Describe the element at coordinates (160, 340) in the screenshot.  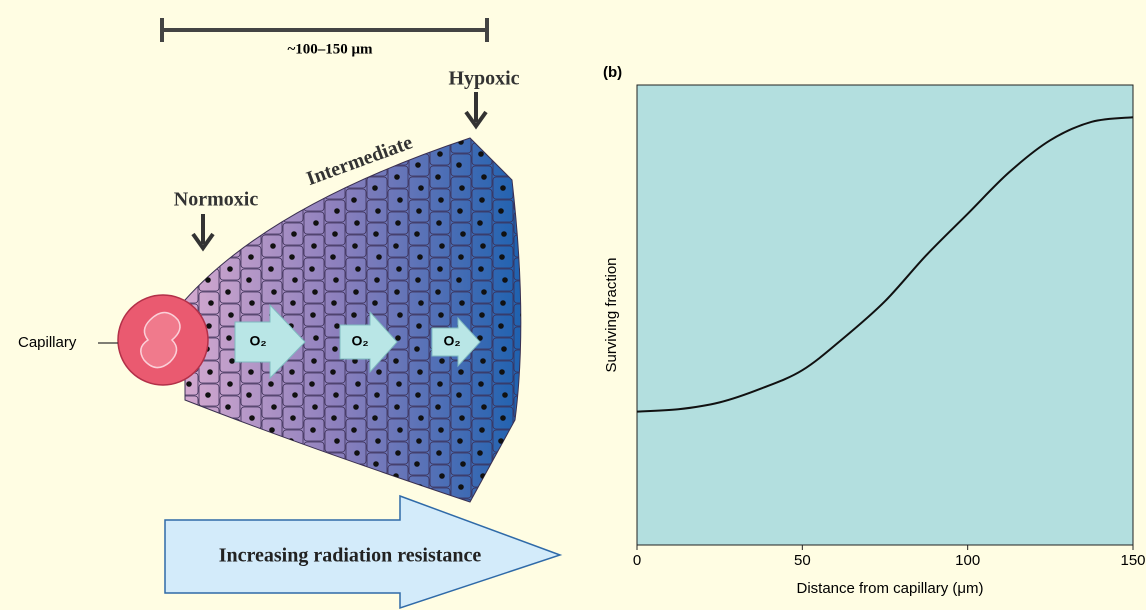
I see `red-cell` at that location.